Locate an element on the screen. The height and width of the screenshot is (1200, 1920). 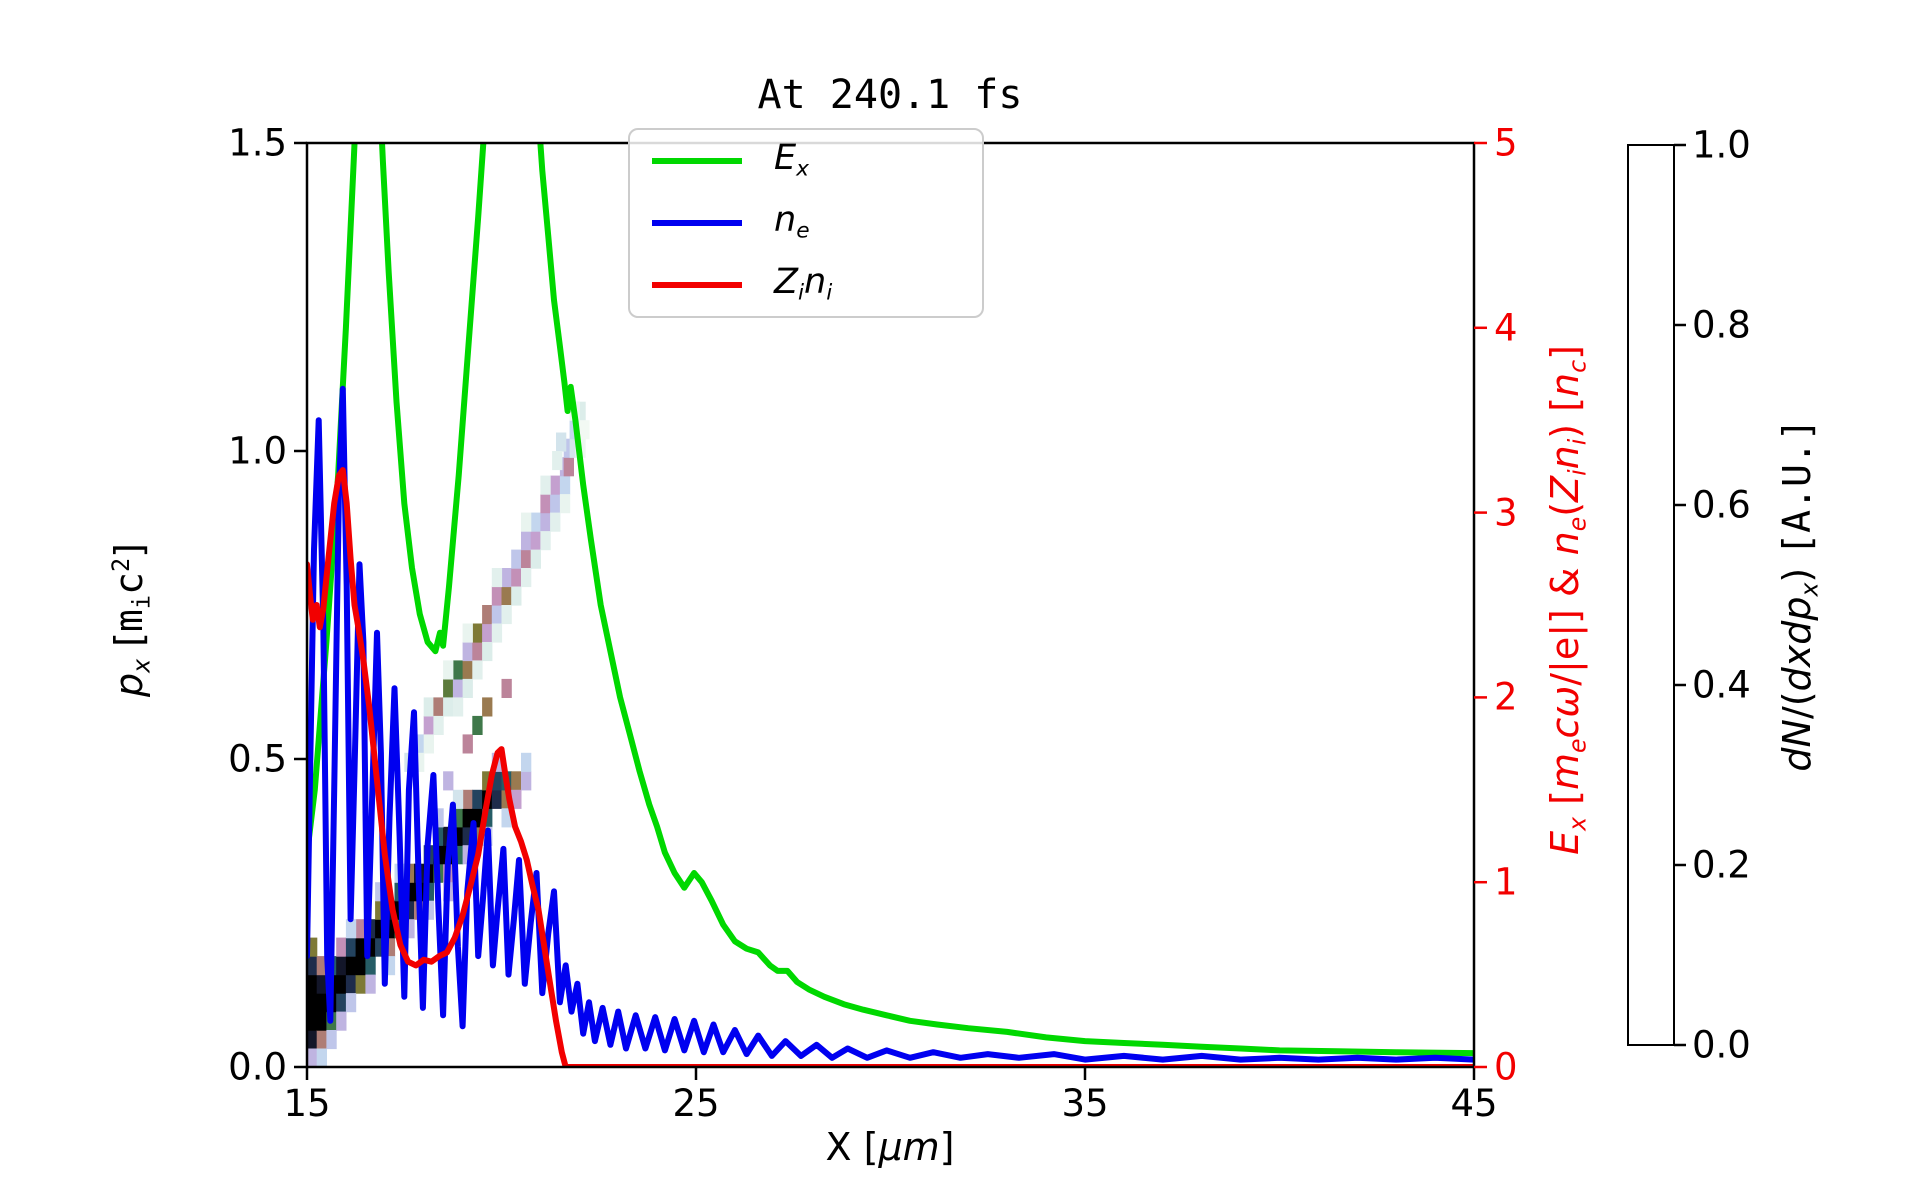
y-right-tick-label: 3 is located at coordinates (1506, 513).